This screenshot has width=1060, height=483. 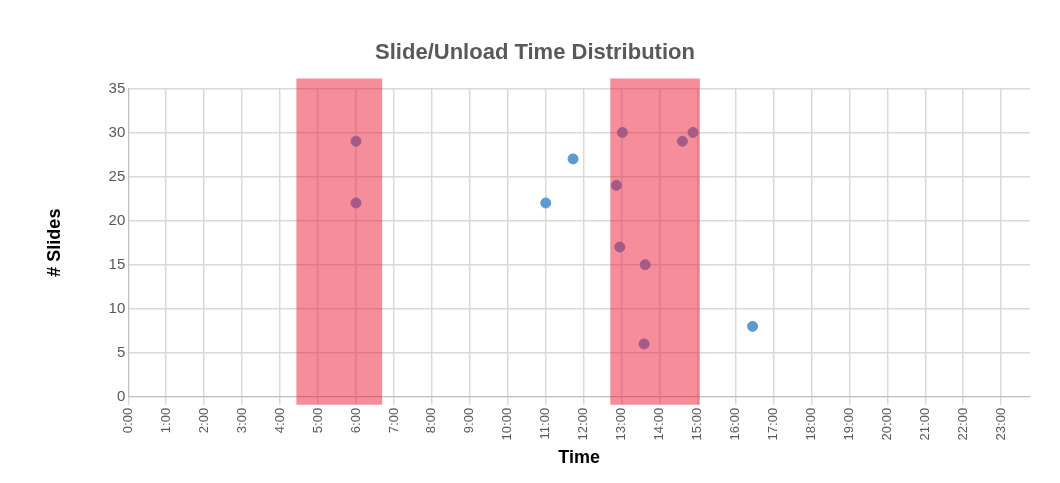 What do you see at coordinates (53, 242) in the screenshot?
I see `y-axis-title: # Slides` at bounding box center [53, 242].